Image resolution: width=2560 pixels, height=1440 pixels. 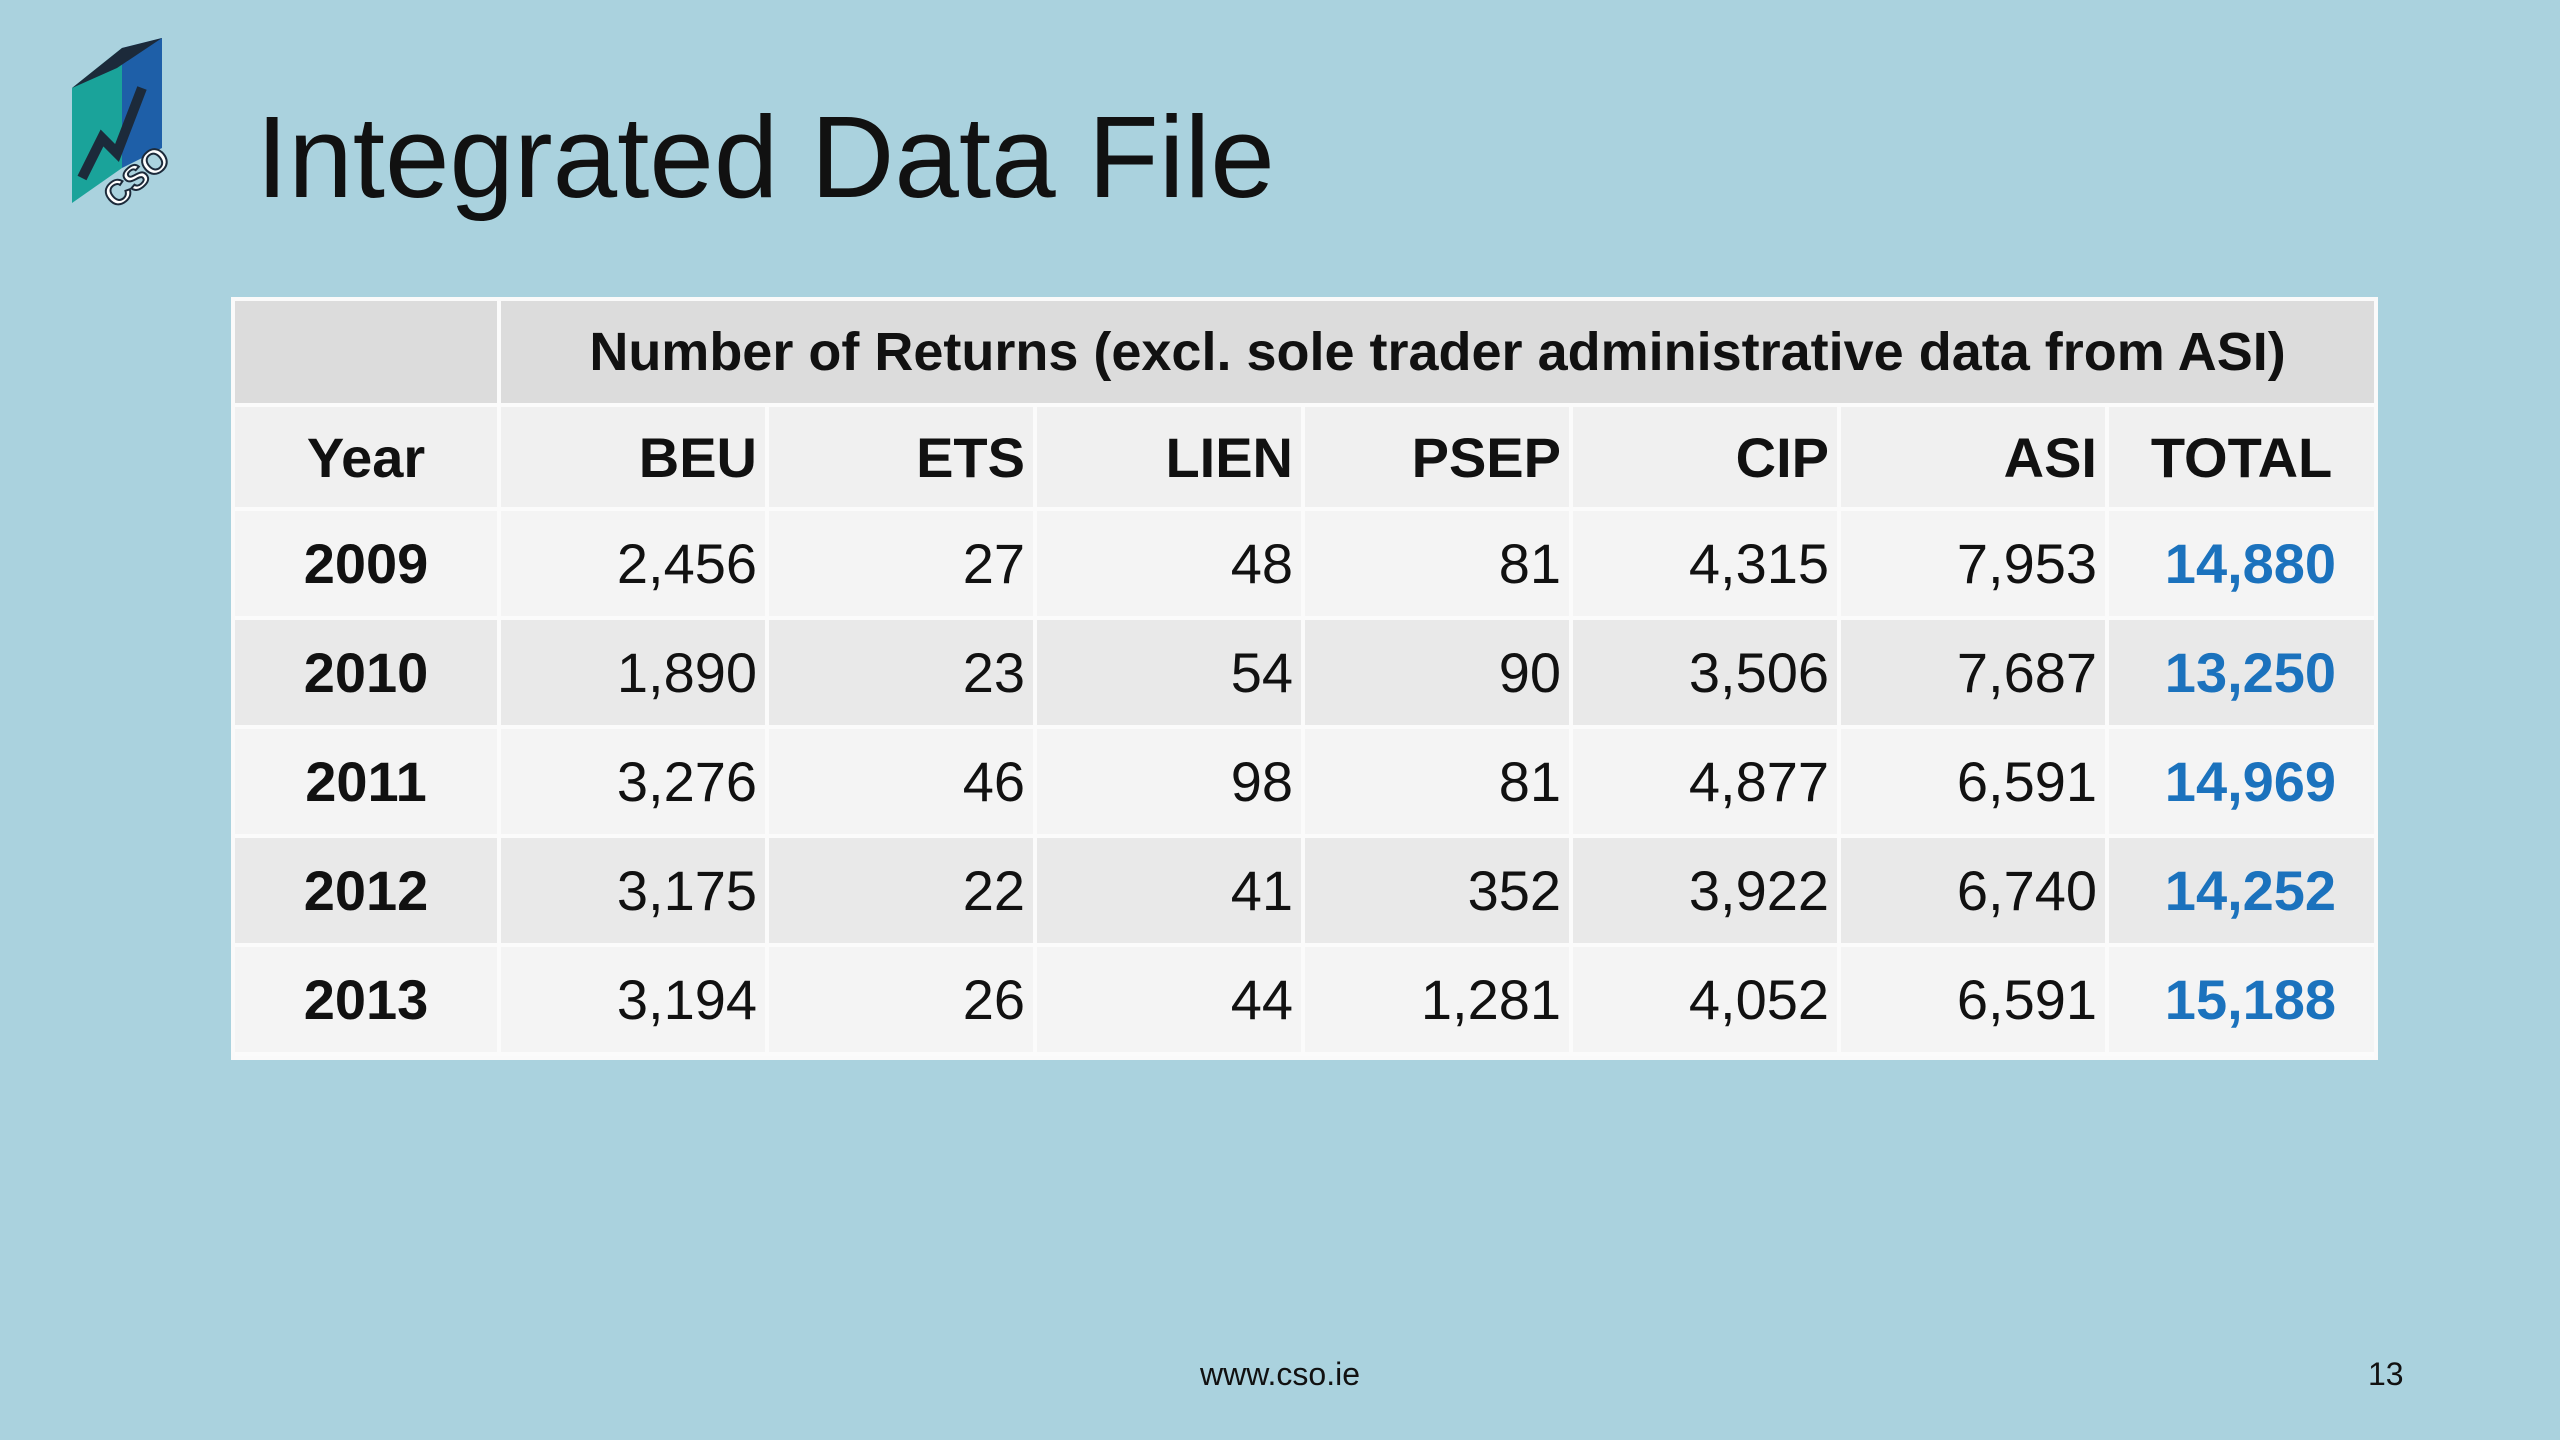 What do you see at coordinates (2241, 782) in the screenshot?
I see `cell-total: 14,969` at bounding box center [2241, 782].